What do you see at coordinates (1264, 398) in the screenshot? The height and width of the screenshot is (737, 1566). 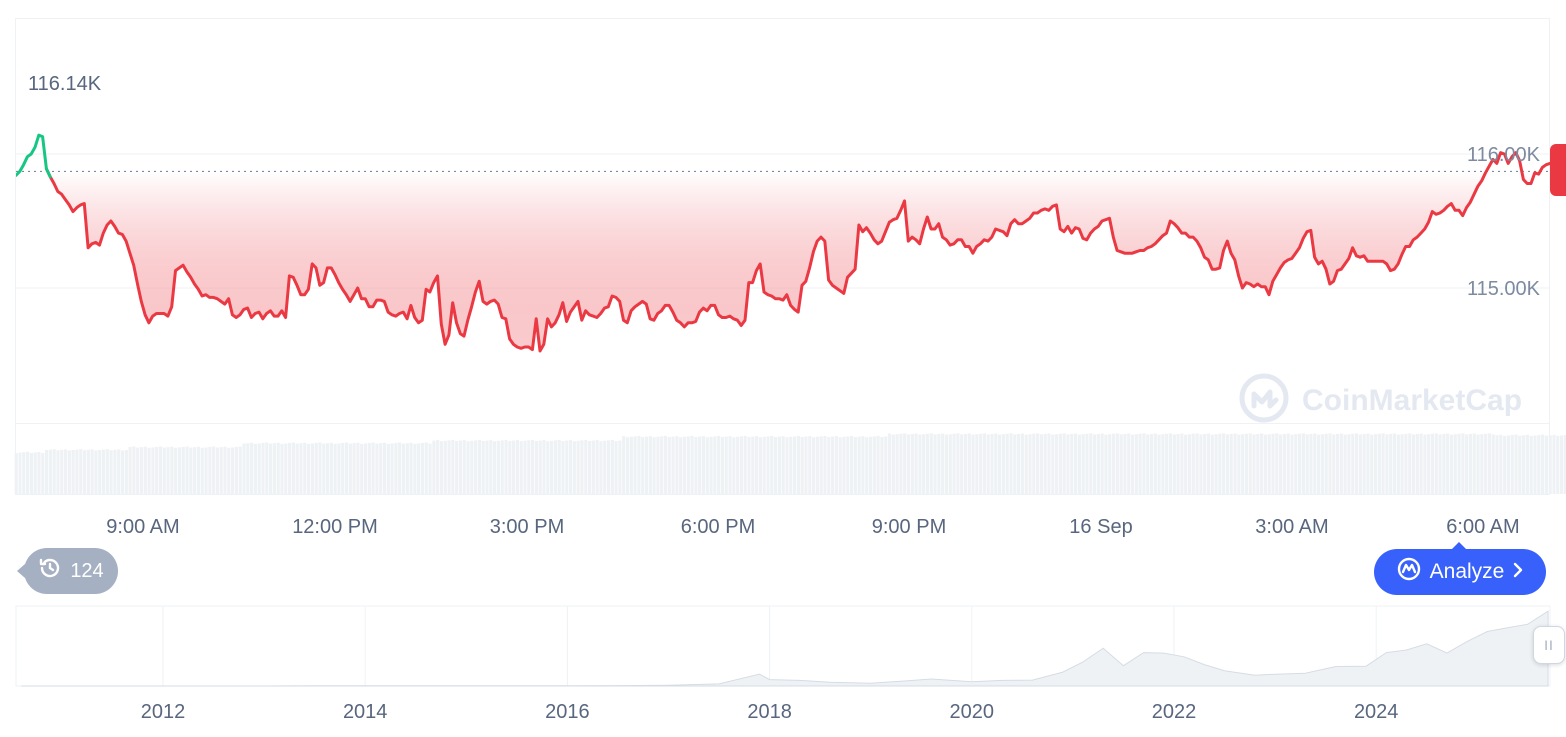 I see `coinmarketcap-logo-icon` at bounding box center [1264, 398].